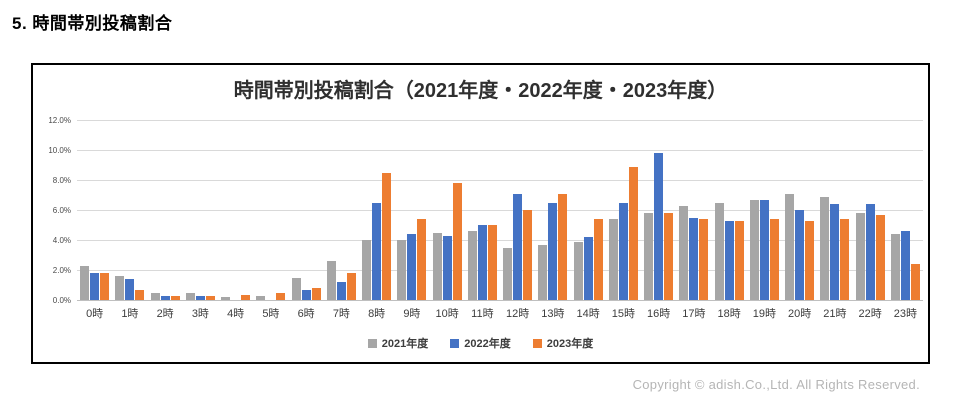  I want to click on bar-2023年度-3時, so click(210, 297).